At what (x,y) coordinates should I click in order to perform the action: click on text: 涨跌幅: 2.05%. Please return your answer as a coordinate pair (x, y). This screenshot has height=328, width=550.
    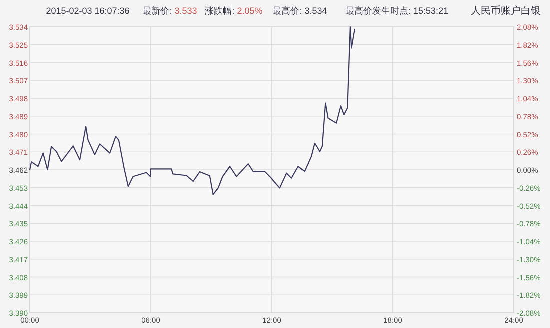
    Looking at the image, I should click on (234, 11).